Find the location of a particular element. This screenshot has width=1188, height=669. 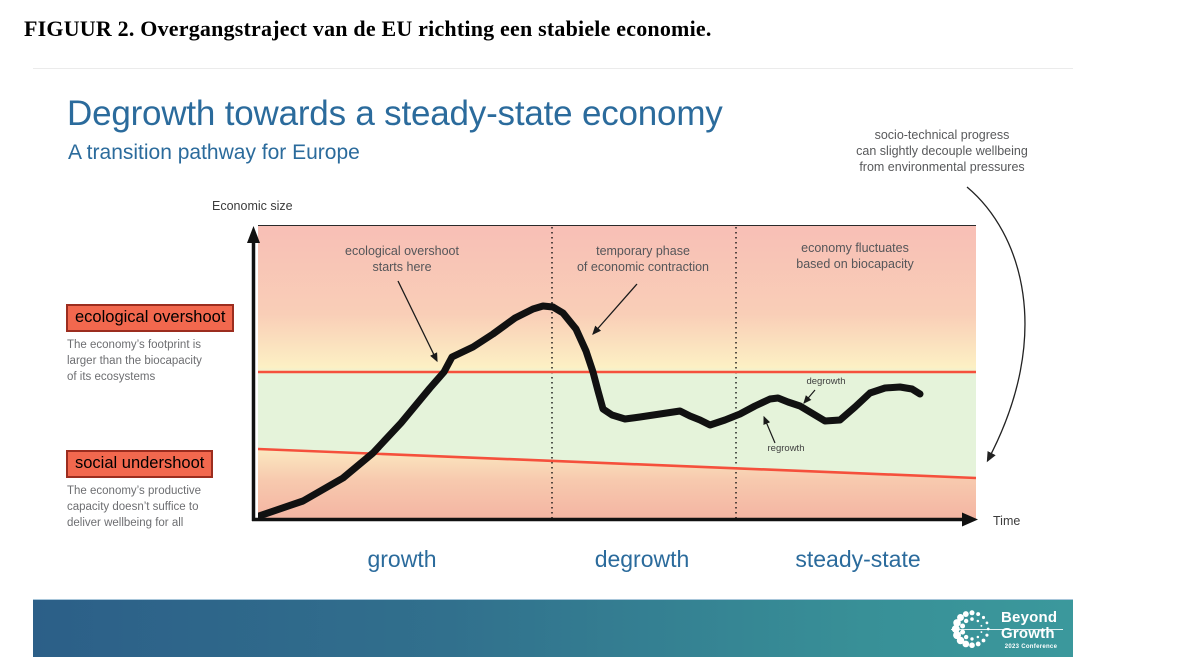

phase-label-steady-state: steady-state is located at coordinates (858, 559).